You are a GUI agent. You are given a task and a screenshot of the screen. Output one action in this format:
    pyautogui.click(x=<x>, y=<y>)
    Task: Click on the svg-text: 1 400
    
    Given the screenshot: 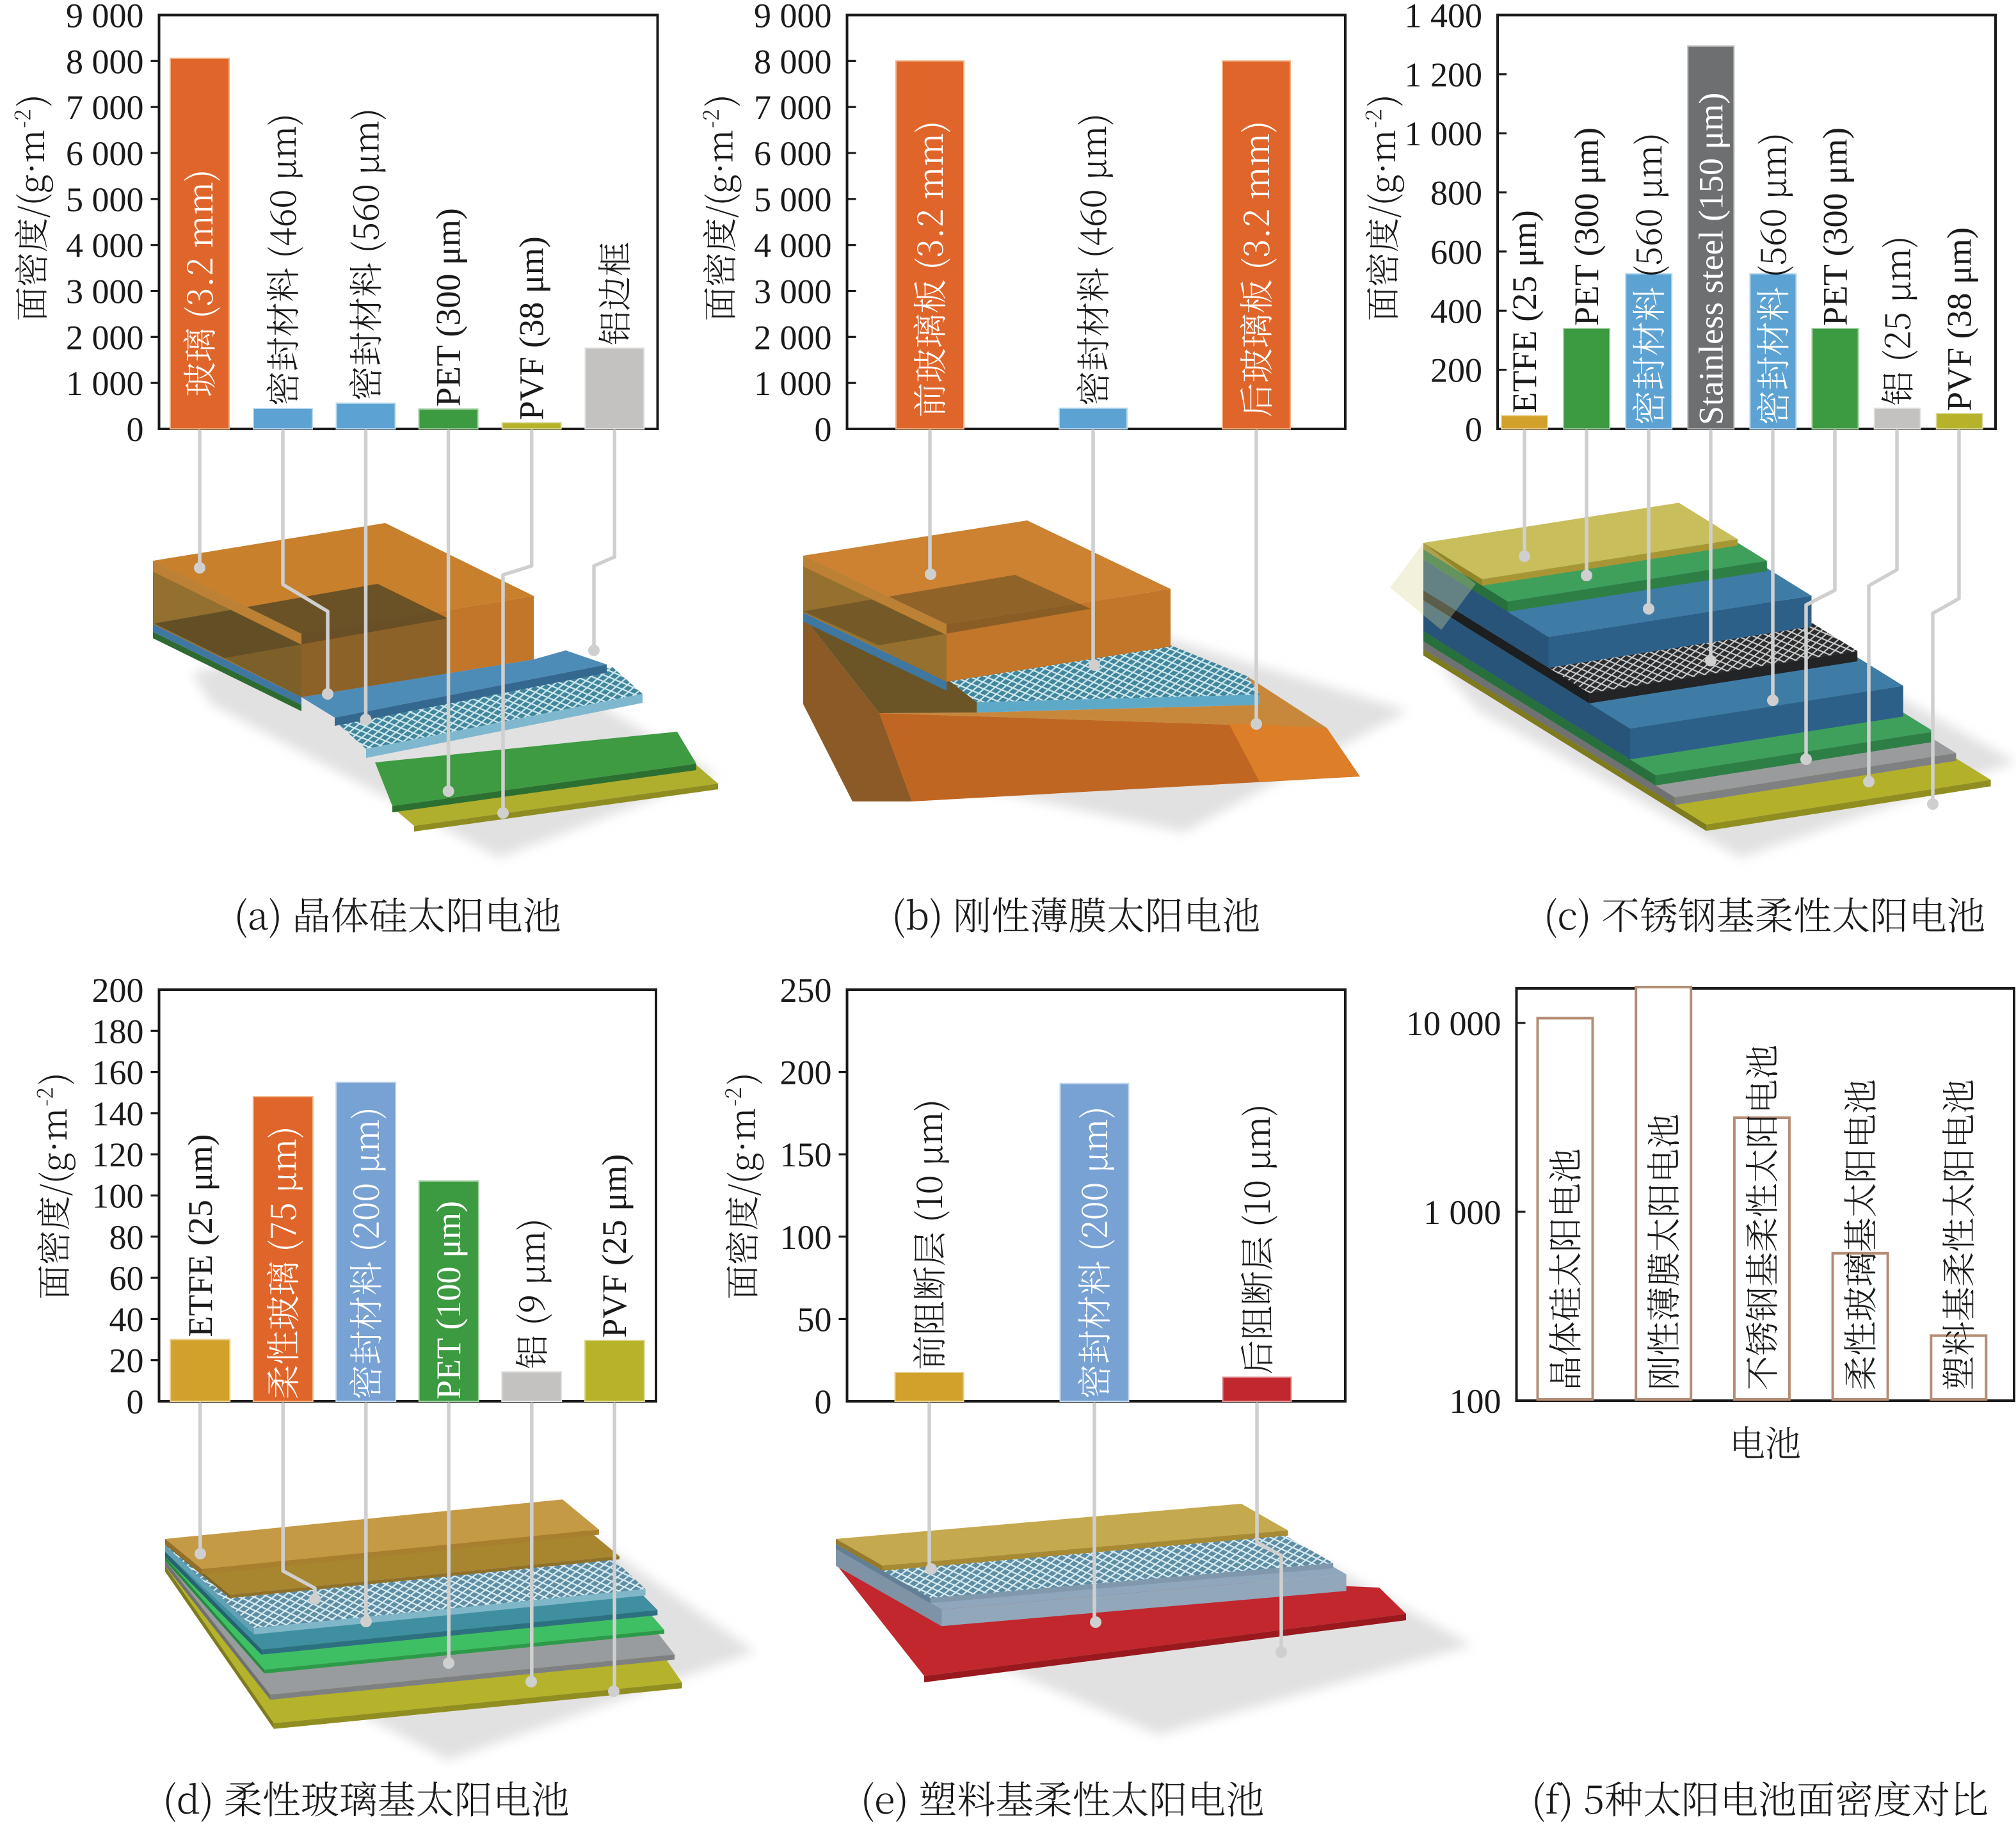 What is the action you would take?
    pyautogui.click(x=1444, y=17)
    